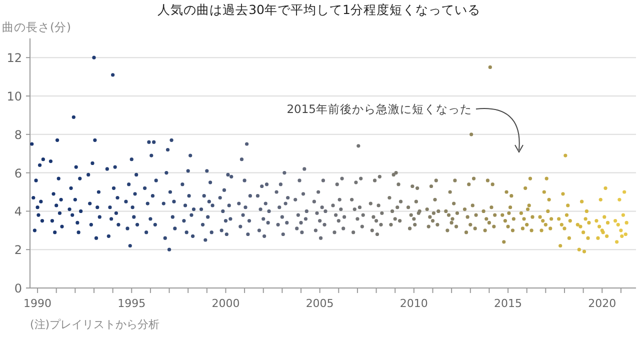 The width and height of the screenshot is (638, 350). I want to click on x-tick-label: 1990, so click(38, 303).